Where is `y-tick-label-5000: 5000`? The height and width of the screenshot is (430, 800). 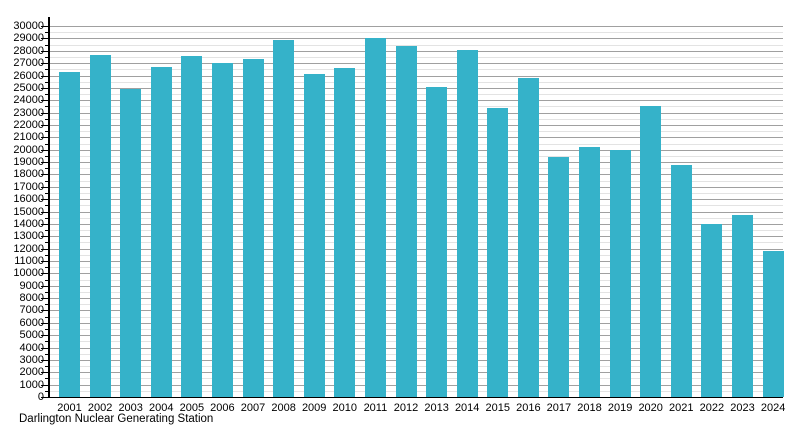 y-tick-label-5000: 5000 is located at coordinates (31, 335).